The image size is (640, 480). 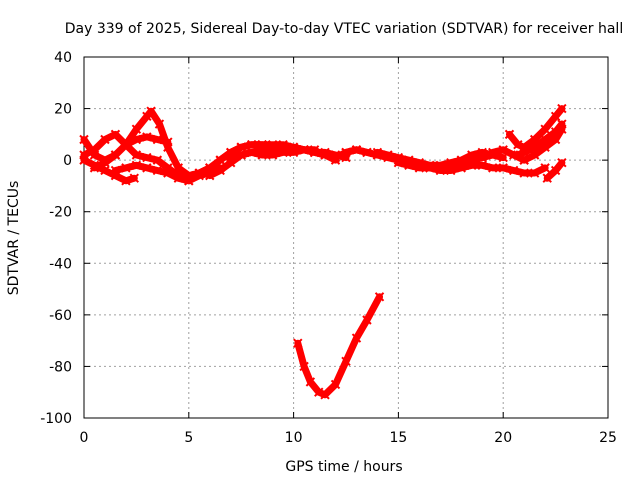 What do you see at coordinates (188, 438) in the screenshot?
I see `x-tick-label: 5` at bounding box center [188, 438].